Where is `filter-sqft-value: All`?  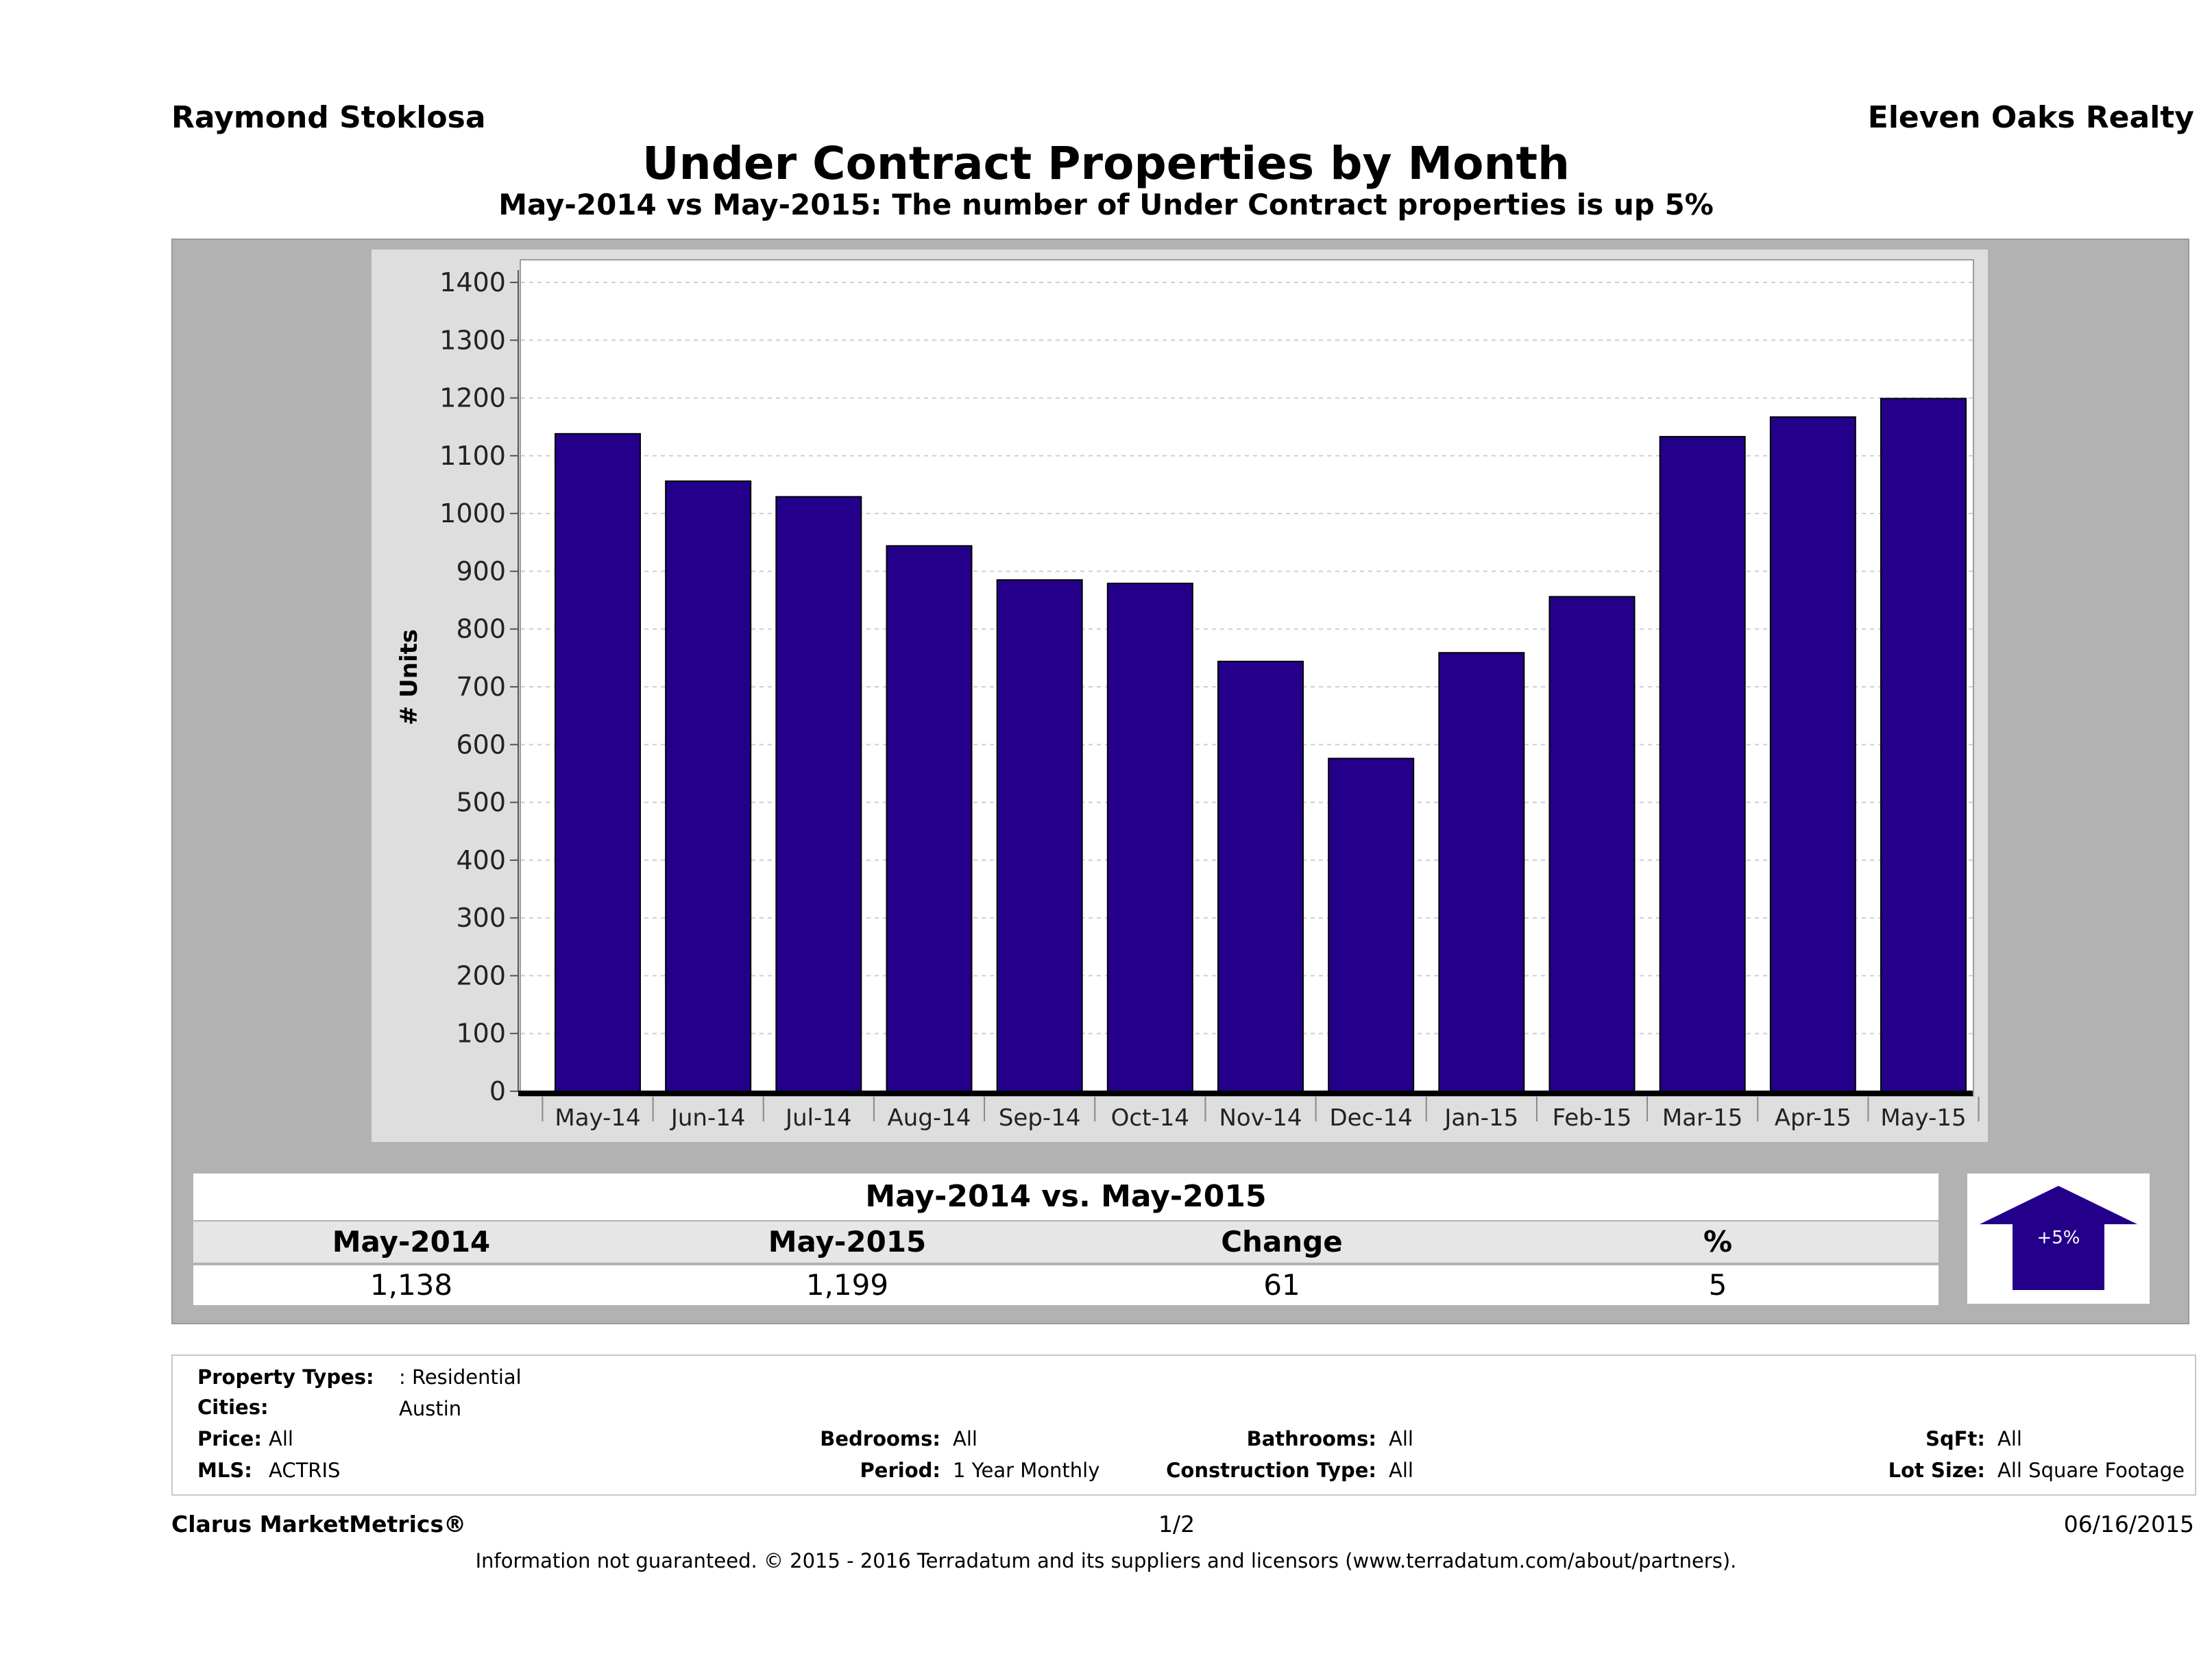
filter-sqft-value: All is located at coordinates (2010, 1438).